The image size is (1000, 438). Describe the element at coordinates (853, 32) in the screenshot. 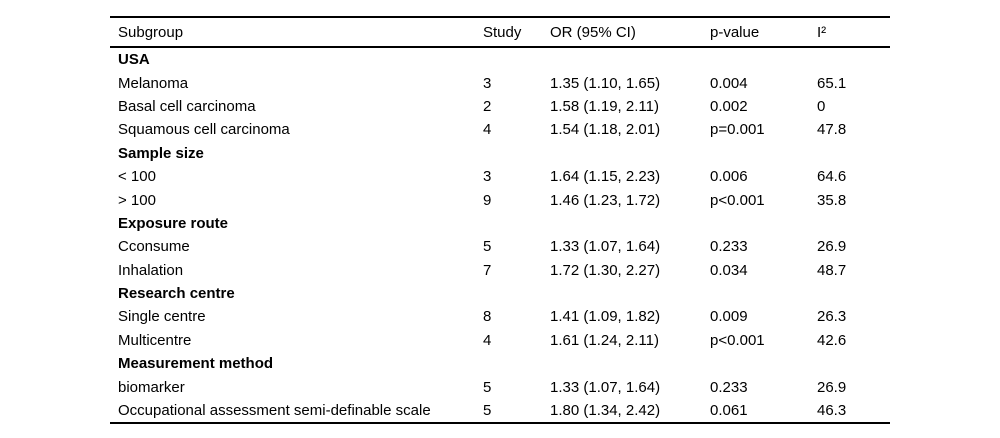

I see `col-header-i-squared: I²` at that location.